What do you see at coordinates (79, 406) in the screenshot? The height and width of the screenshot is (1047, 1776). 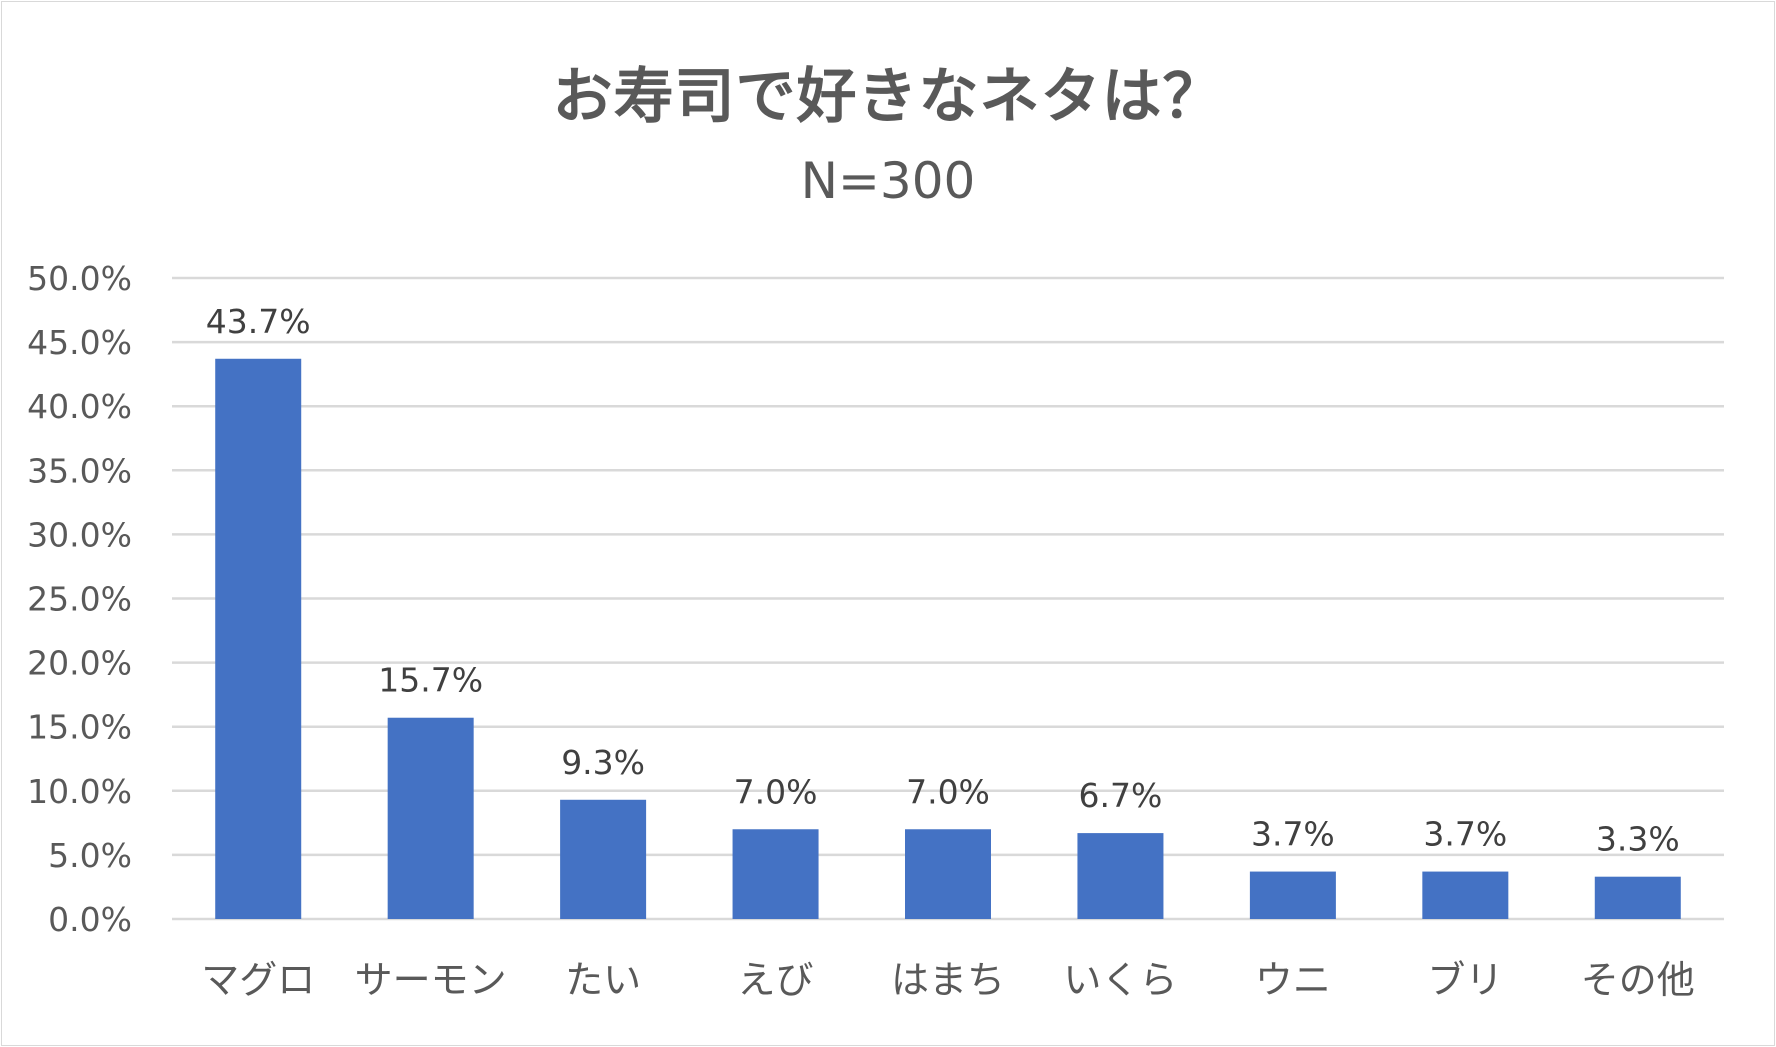 I see `y-tick-label: 40.0%` at bounding box center [79, 406].